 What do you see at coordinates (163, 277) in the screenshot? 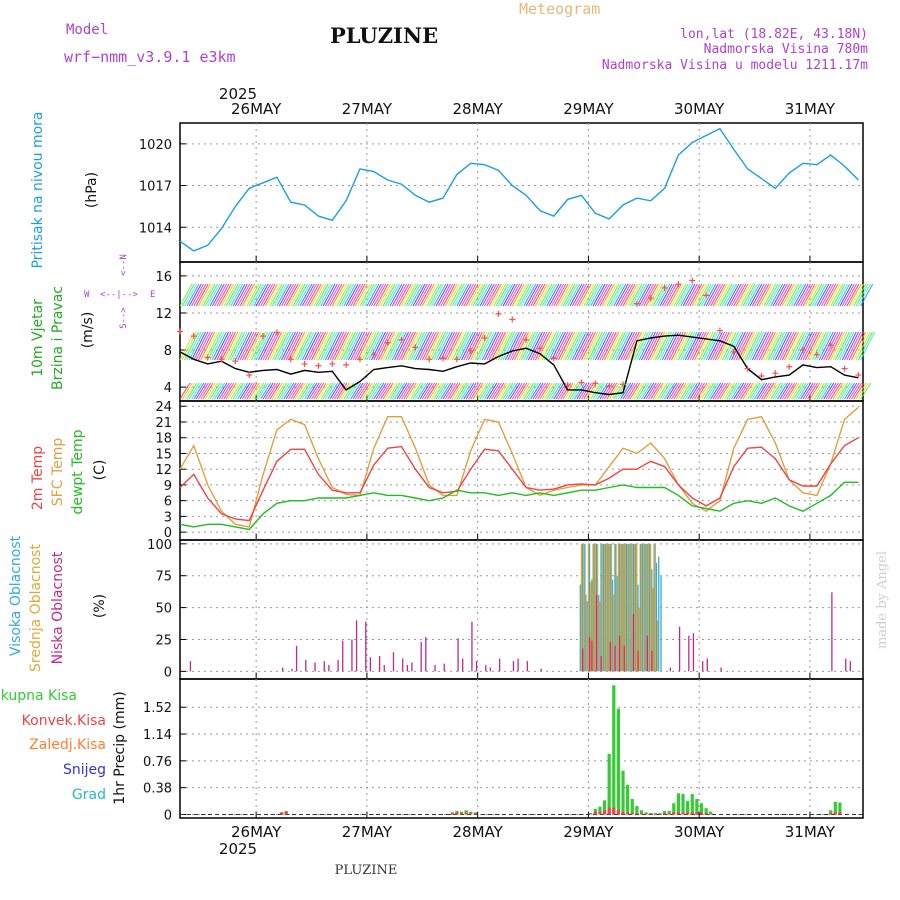
I see `y-tick-label: 16` at bounding box center [163, 277].